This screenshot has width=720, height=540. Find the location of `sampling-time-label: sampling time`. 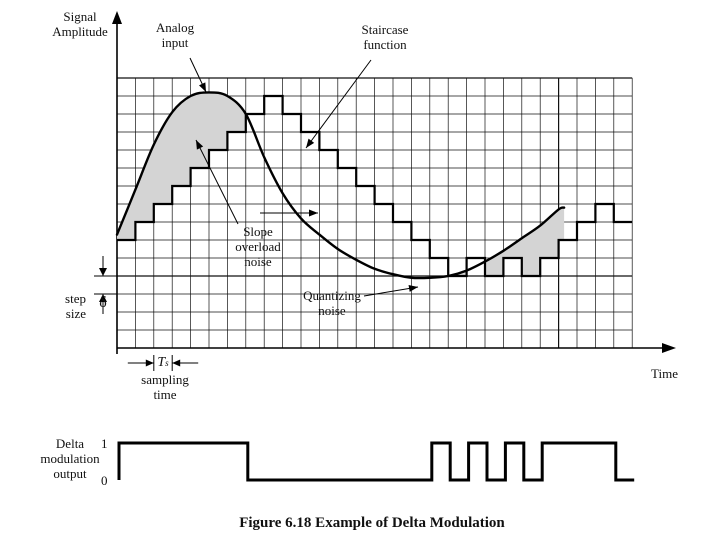

sampling-time-label: sampling time is located at coordinates (165, 387).